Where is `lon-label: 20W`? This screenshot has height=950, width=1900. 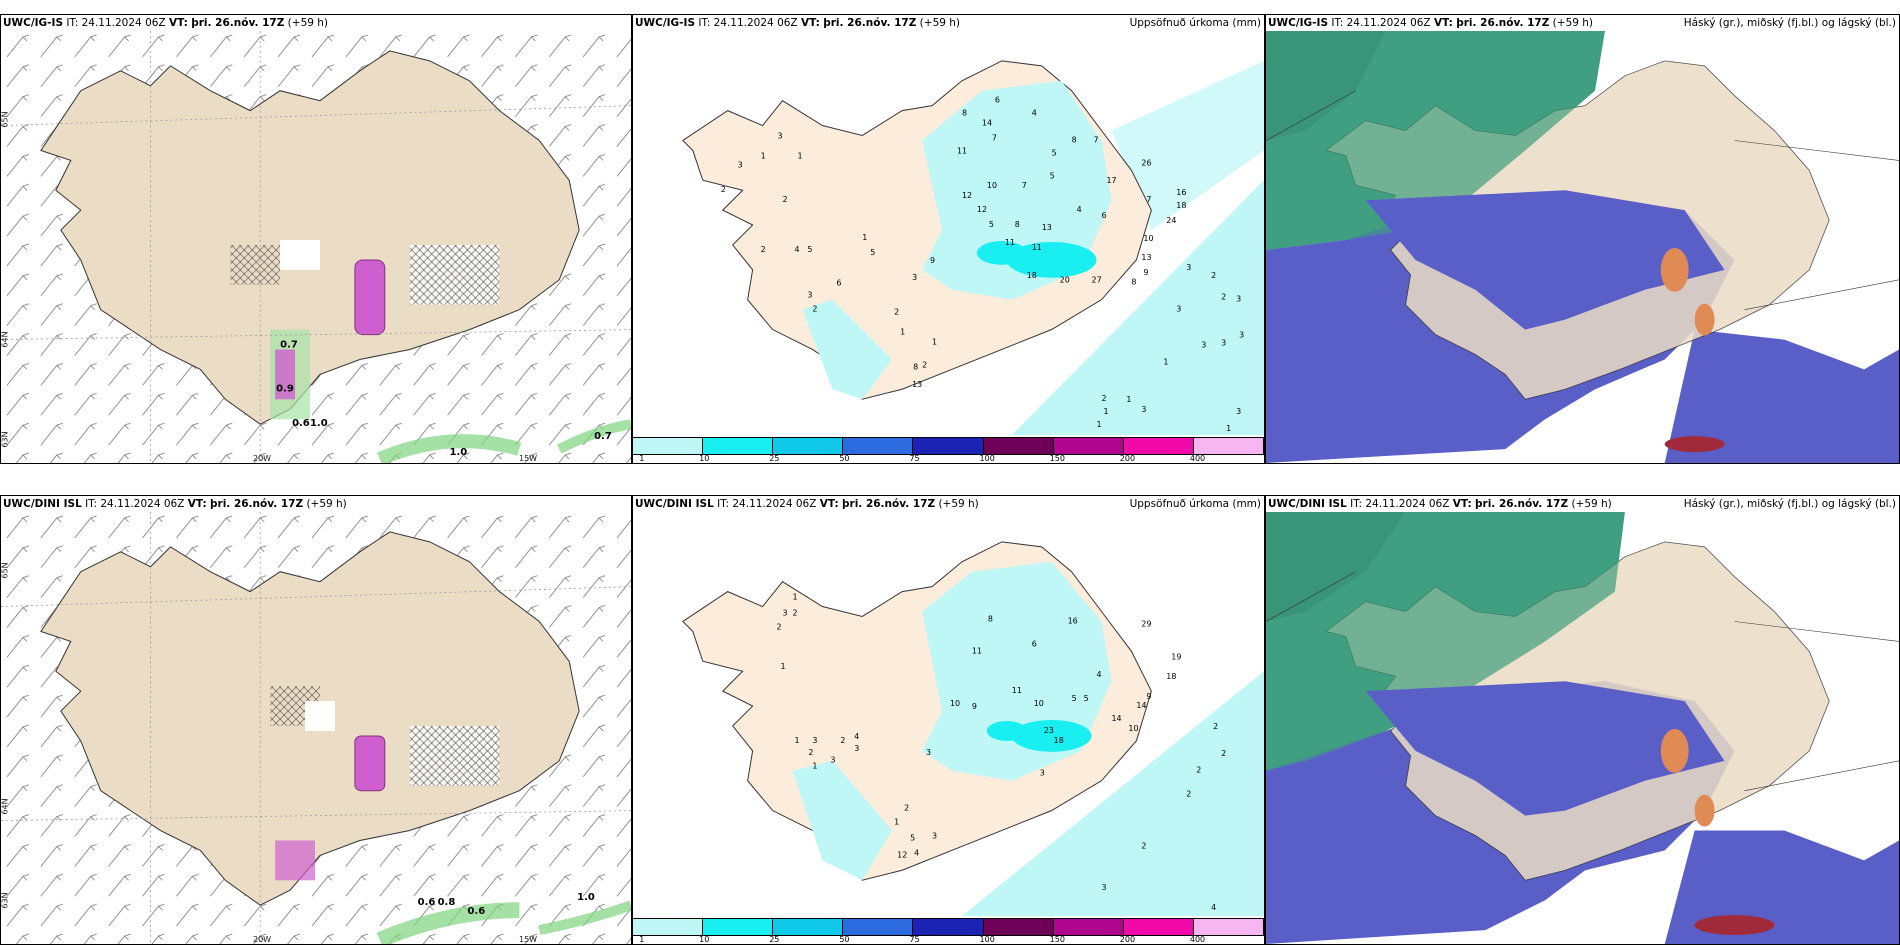
lon-label: 20W is located at coordinates (262, 458).